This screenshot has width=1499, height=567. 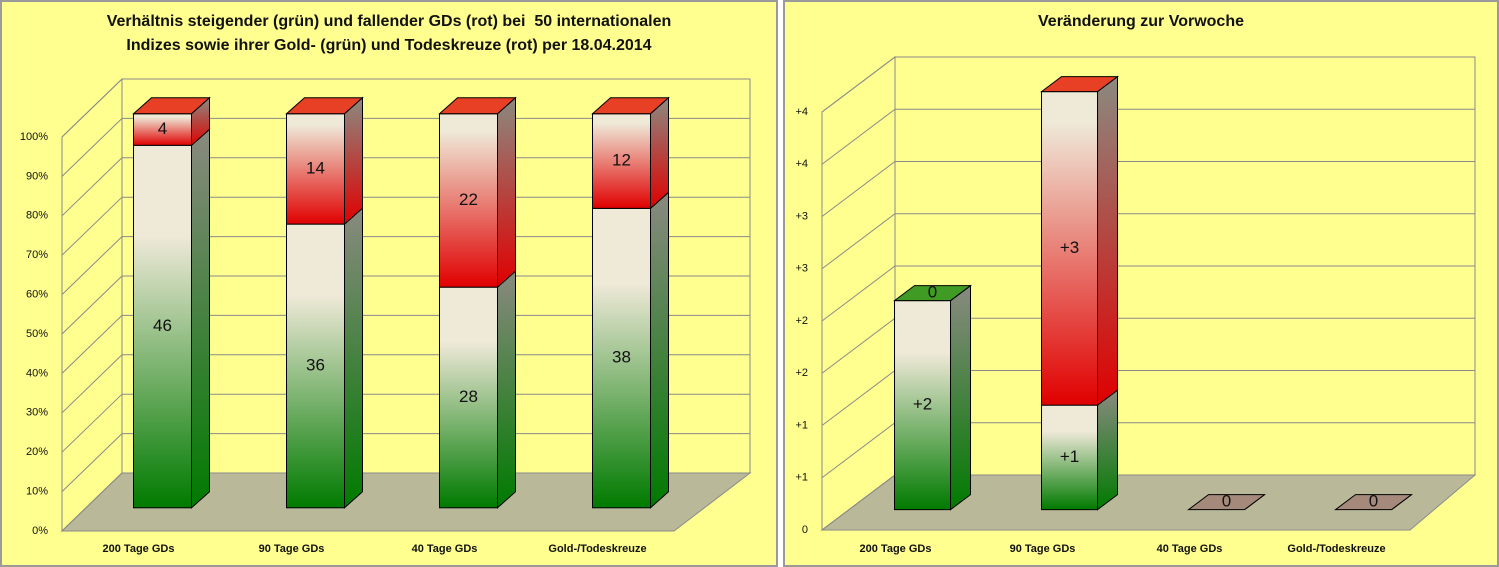 I want to click on y-tick-label: 70%, so click(x=37, y=255).